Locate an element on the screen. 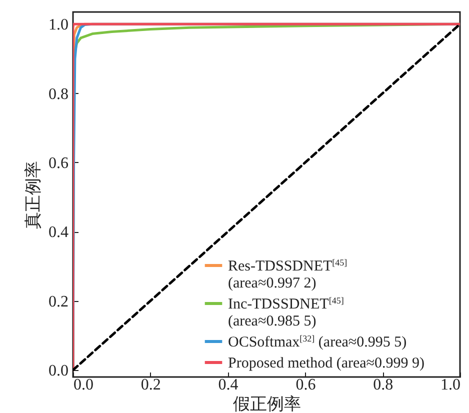 The image size is (469, 413). y-tick-label: 0.0 is located at coordinates (58, 371).